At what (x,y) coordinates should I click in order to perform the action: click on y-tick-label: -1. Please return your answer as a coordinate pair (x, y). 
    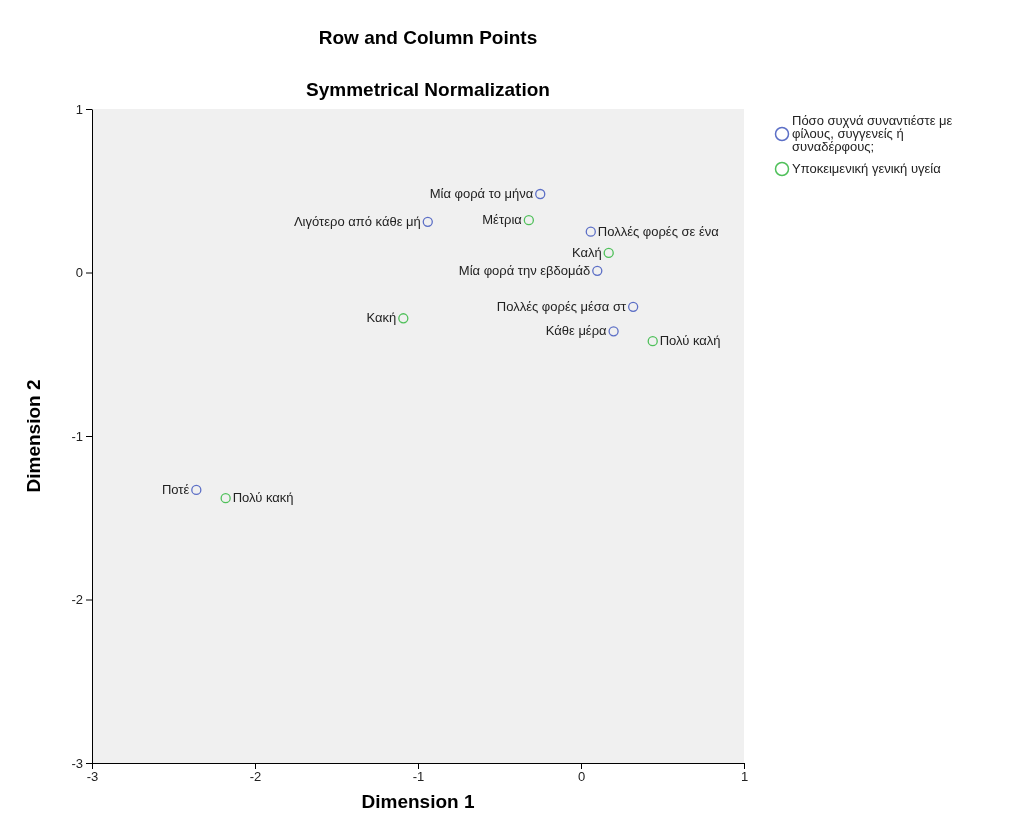
    Looking at the image, I should click on (77, 436).